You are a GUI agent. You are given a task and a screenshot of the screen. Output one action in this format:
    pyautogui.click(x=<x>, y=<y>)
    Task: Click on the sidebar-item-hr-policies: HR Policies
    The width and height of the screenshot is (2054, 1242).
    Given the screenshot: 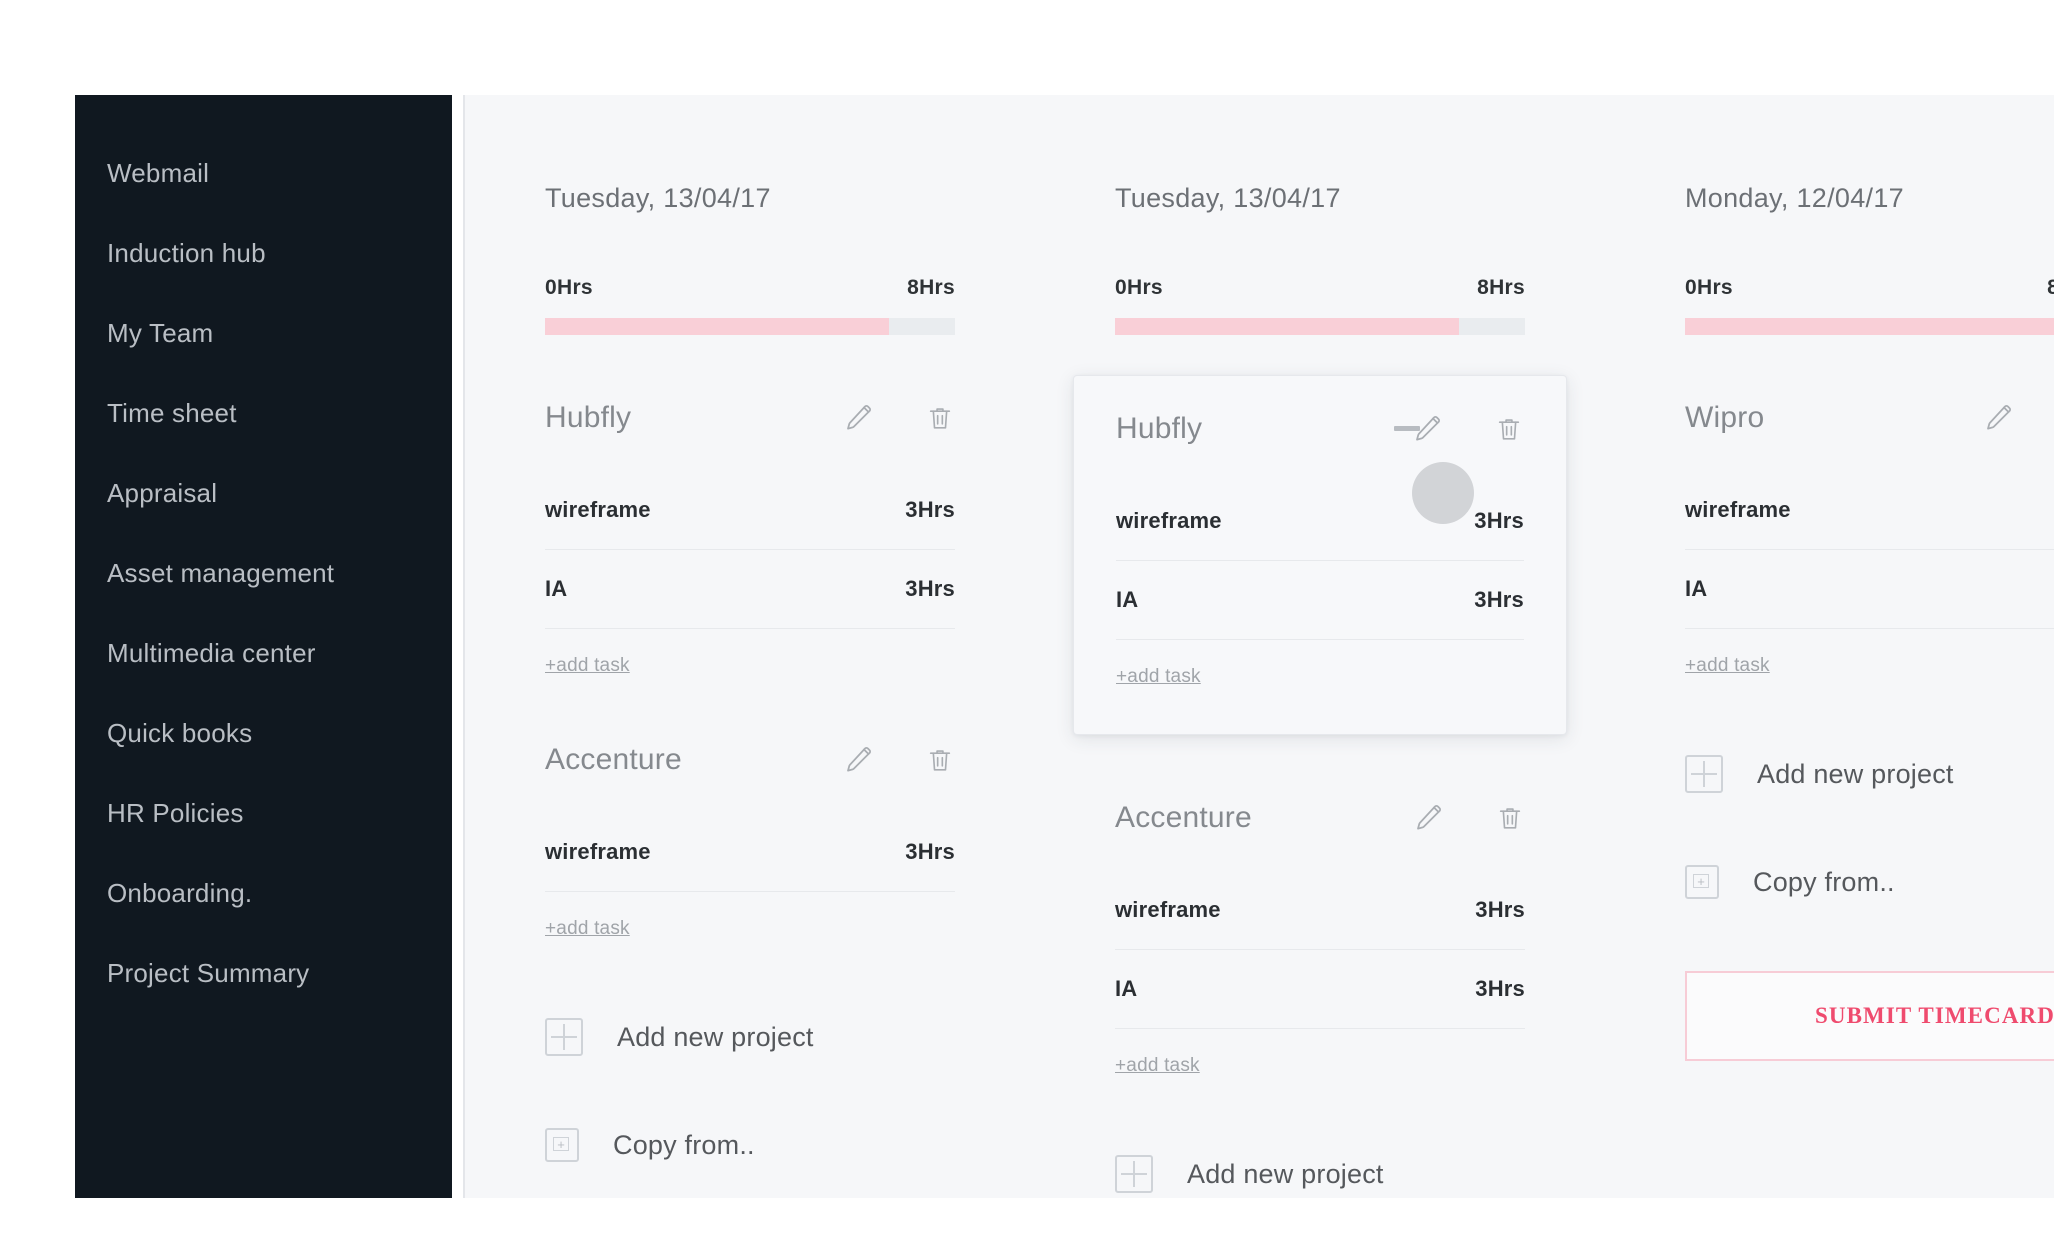 What is the action you would take?
    pyautogui.click(x=263, y=813)
    